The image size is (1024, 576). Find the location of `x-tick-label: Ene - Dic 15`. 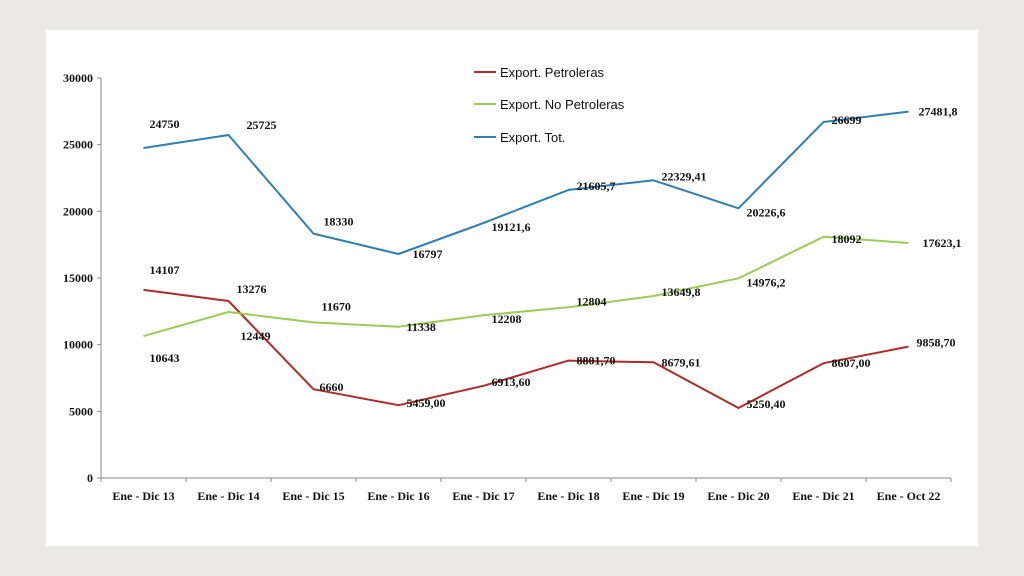

x-tick-label: Ene - Dic 15 is located at coordinates (313, 496).